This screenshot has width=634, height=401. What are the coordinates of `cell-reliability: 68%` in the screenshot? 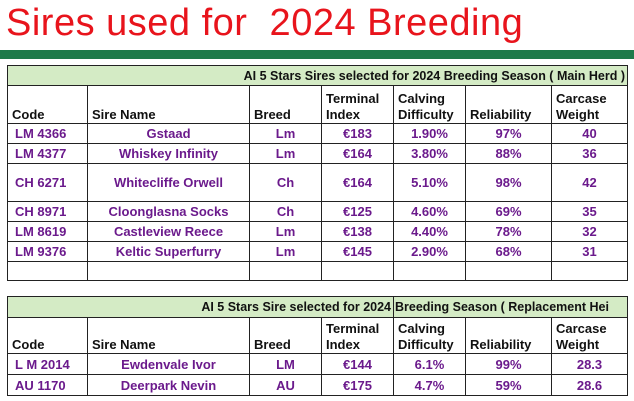 It's located at (508, 251).